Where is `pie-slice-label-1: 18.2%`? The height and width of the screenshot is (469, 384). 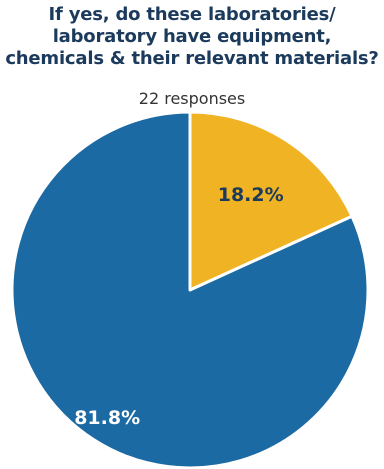 pie-slice-label-1: 18.2% is located at coordinates (251, 195).